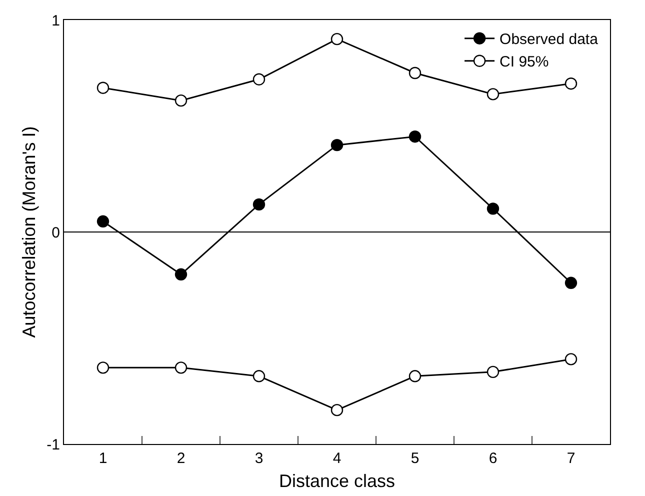 The height and width of the screenshot is (496, 645). Describe the element at coordinates (524, 62) in the screenshot. I see `legend-label: CI 95%` at that location.